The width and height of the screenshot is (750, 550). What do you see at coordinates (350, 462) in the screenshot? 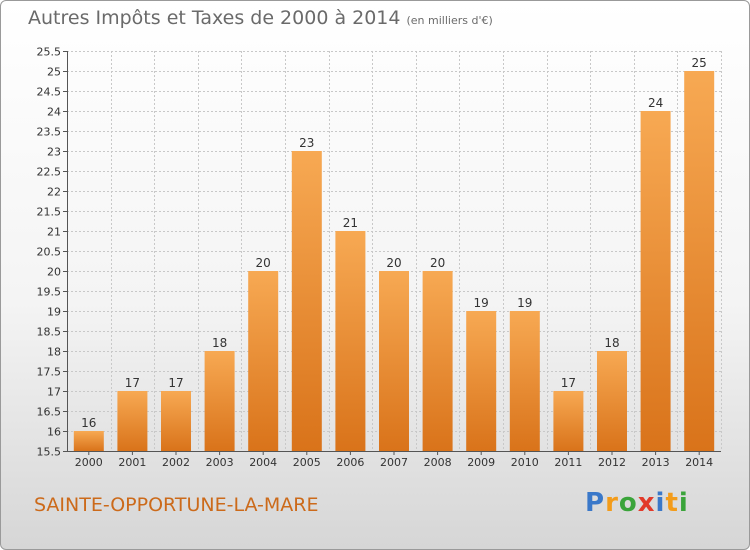
I see `x-tick-label: 2006` at bounding box center [350, 462].